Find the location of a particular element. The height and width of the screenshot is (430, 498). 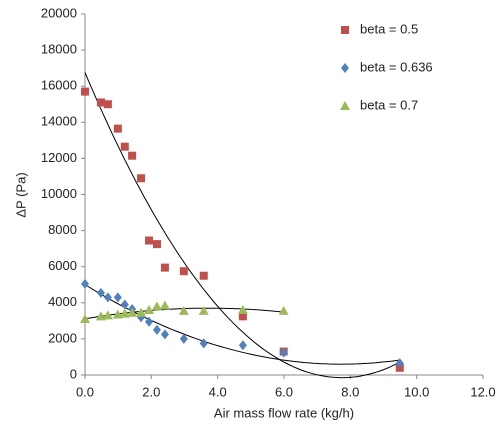

y-tick-label: 4000 is located at coordinates (62, 301).